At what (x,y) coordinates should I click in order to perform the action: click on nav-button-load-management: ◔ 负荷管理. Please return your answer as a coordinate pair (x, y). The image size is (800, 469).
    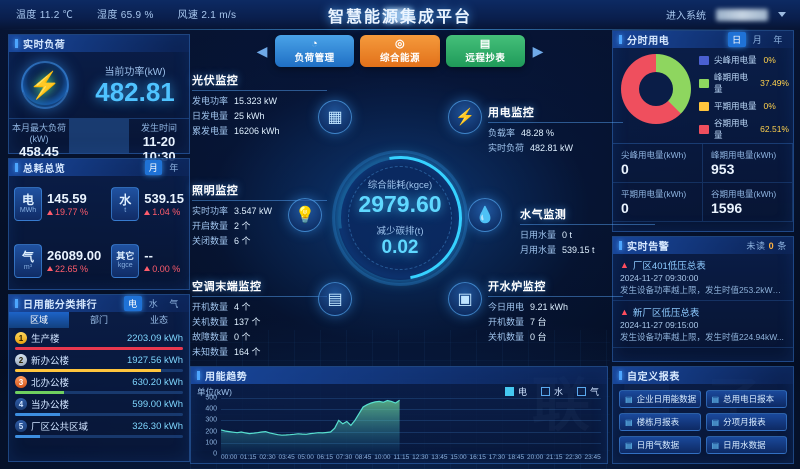
    Looking at the image, I should click on (315, 51).